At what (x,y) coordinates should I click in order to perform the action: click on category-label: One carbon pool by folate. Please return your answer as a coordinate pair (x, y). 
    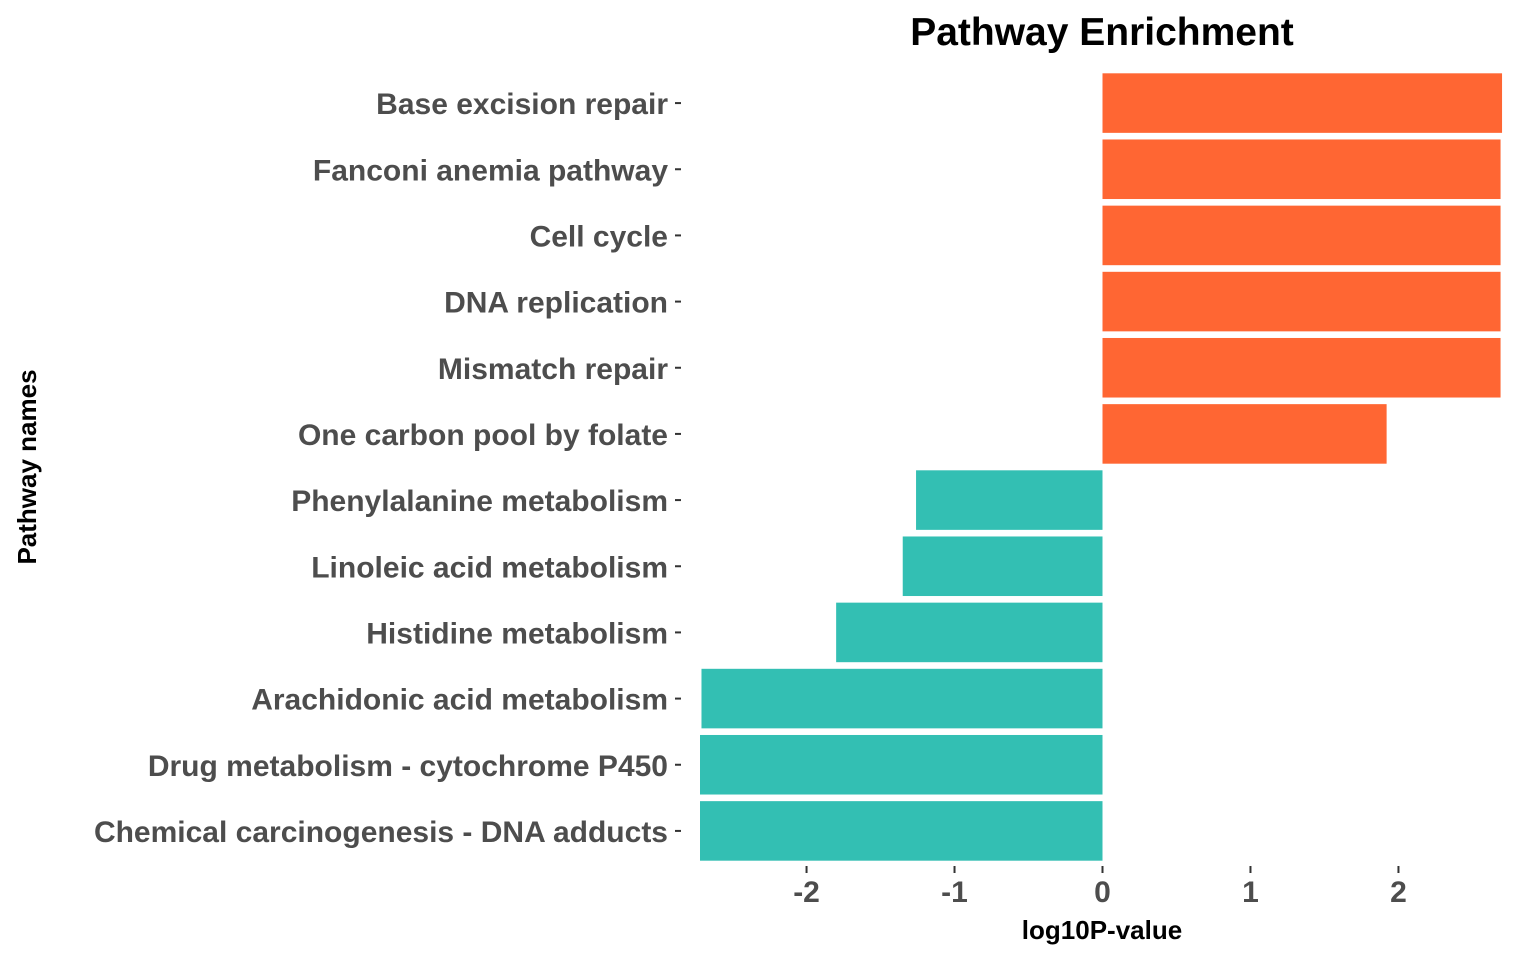
    Looking at the image, I should click on (483, 435).